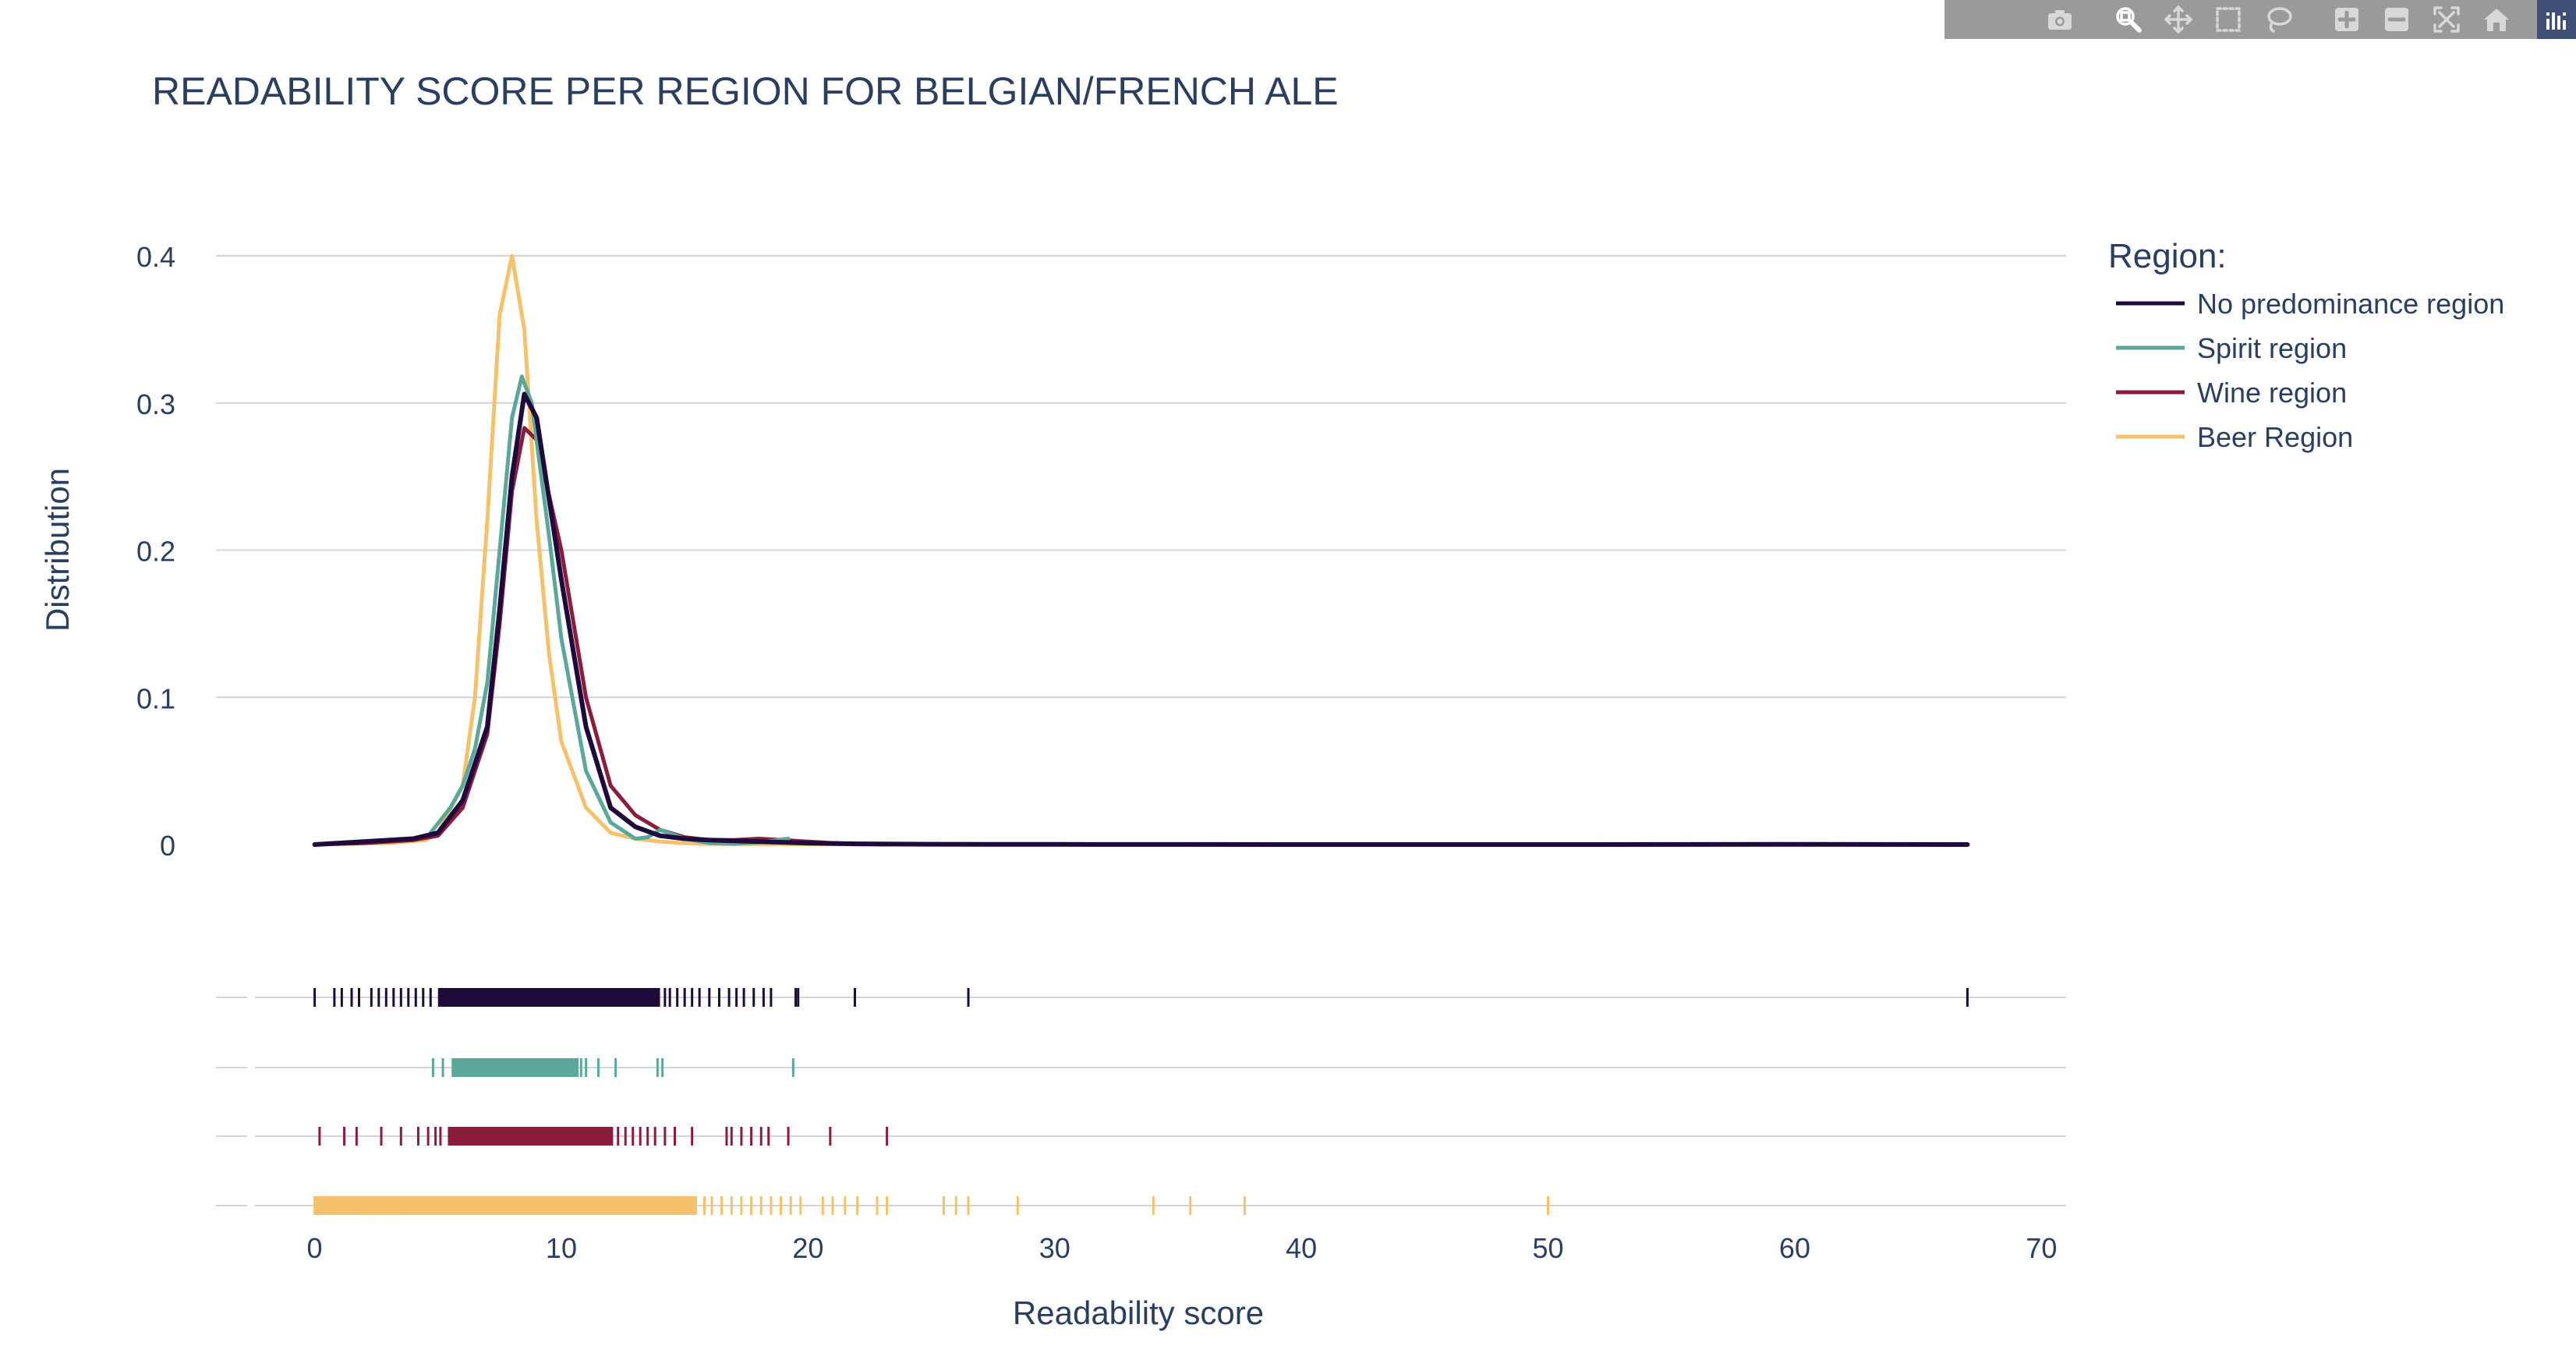 The image size is (2576, 1360). What do you see at coordinates (807, 1248) in the screenshot?
I see `x-tick-label: 20` at bounding box center [807, 1248].